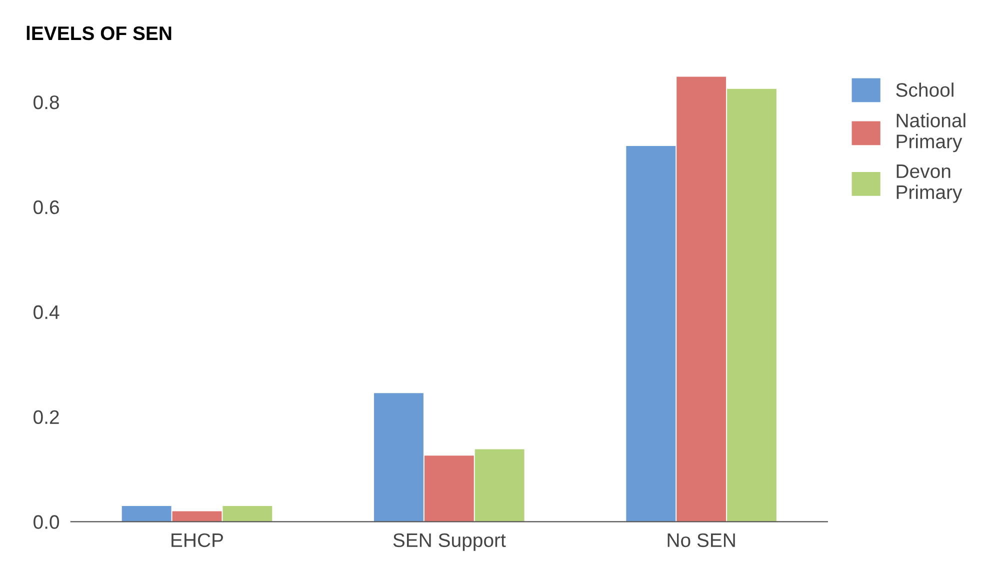 This screenshot has height=564, width=985. Describe the element at coordinates (929, 183) in the screenshot. I see `legend-label: Devon Primary` at that location.